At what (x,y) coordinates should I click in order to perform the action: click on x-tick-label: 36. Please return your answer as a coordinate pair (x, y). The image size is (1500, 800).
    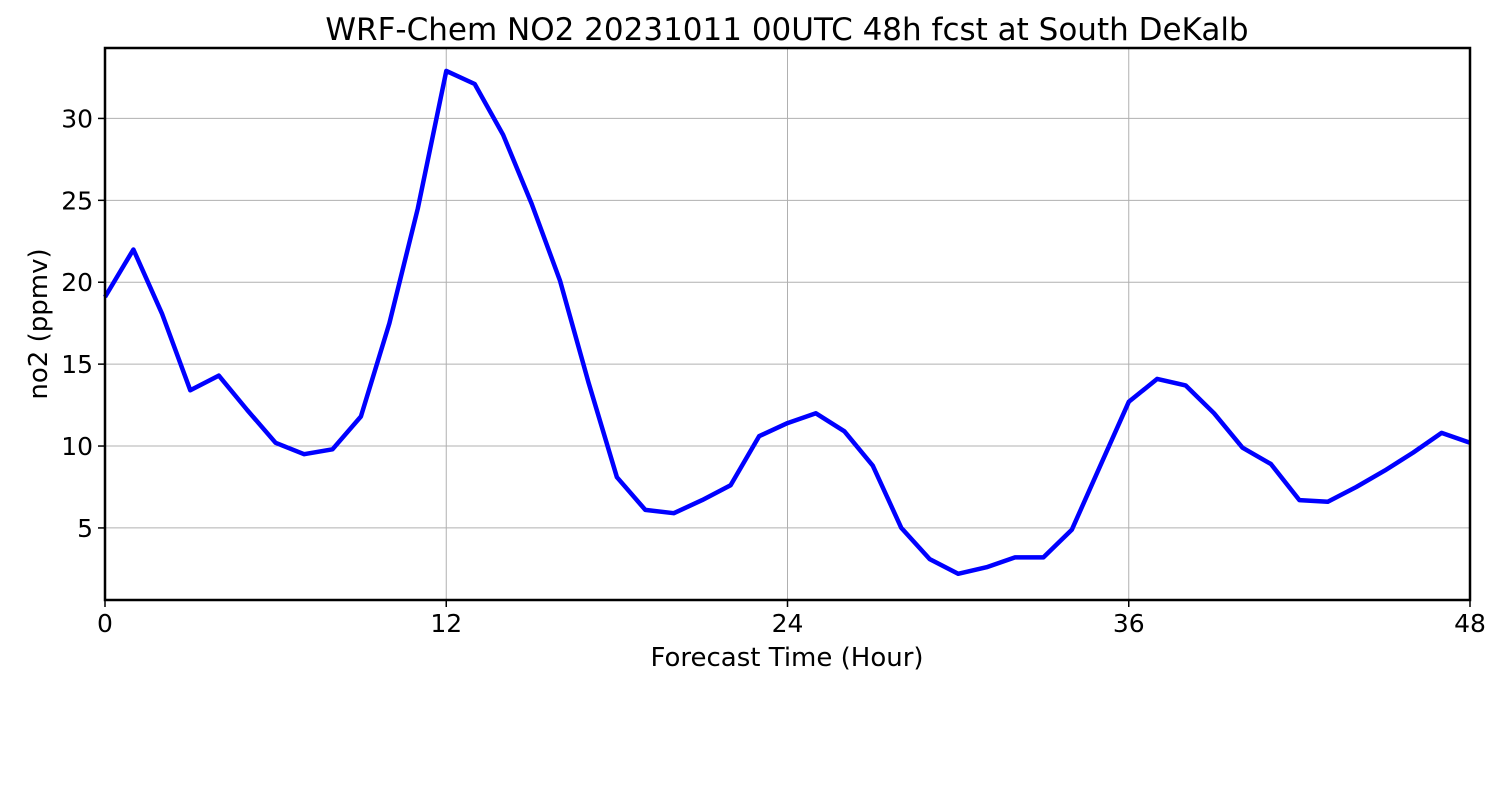
    Looking at the image, I should click on (1129, 623).